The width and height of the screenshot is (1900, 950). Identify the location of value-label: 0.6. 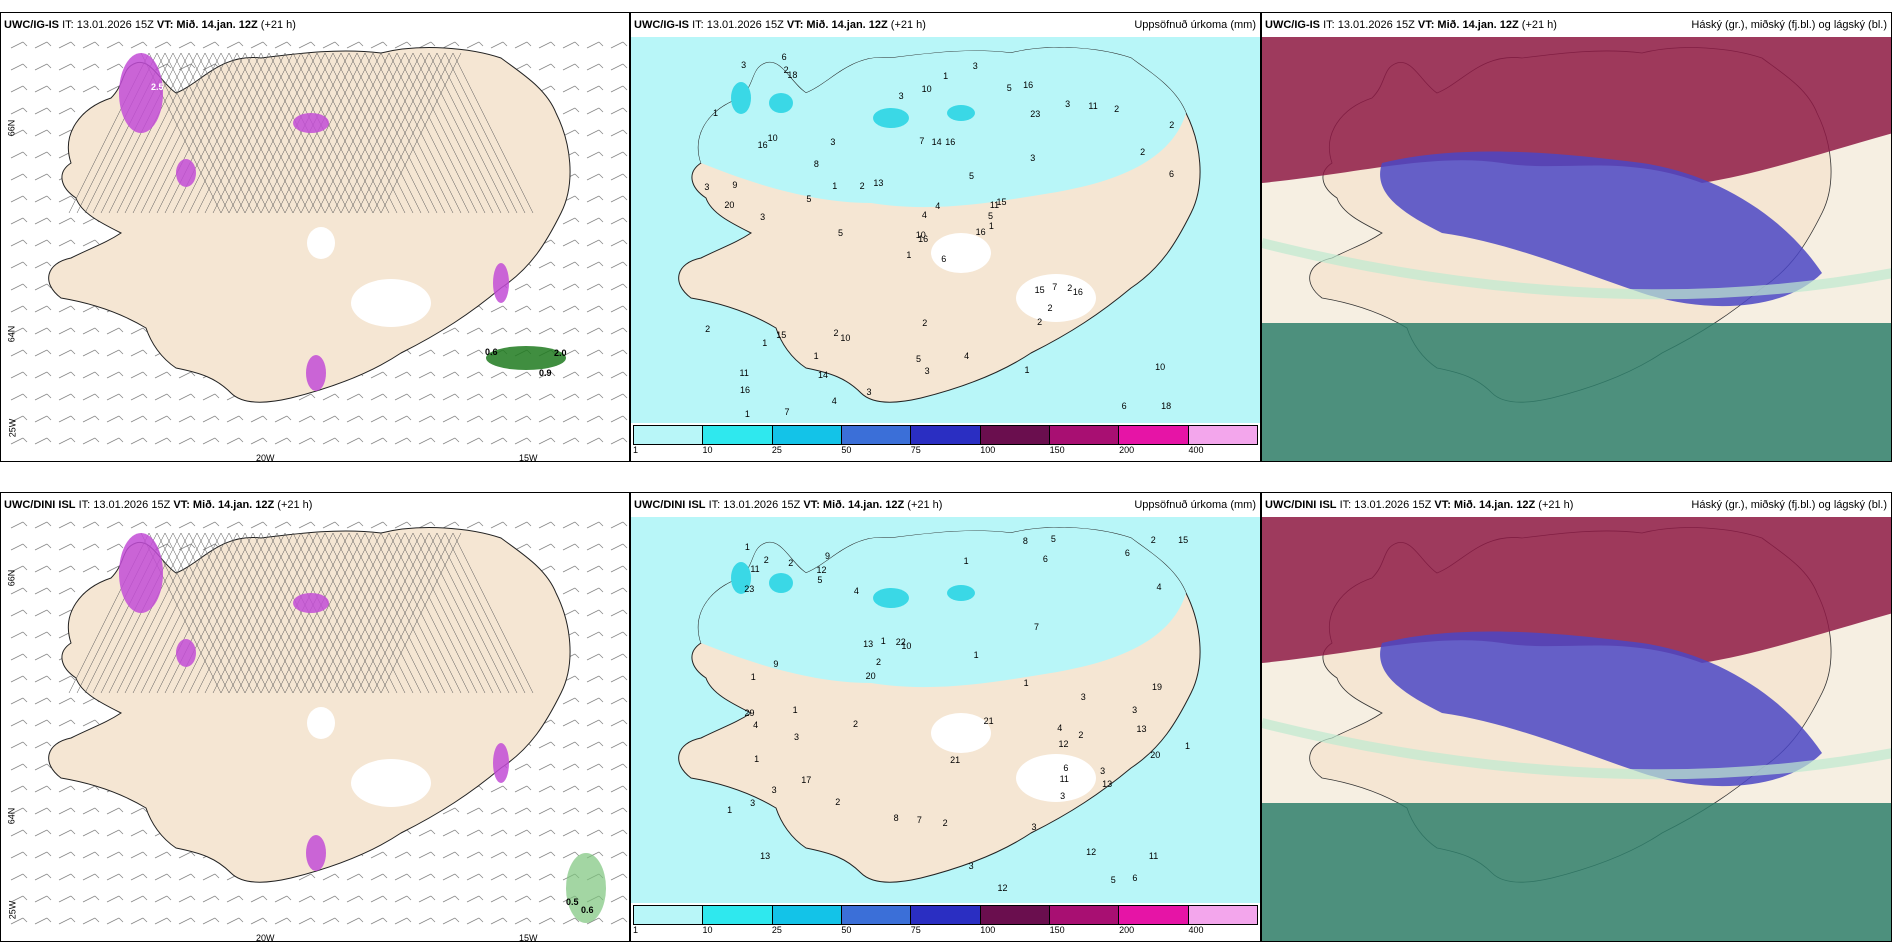
(587, 910).